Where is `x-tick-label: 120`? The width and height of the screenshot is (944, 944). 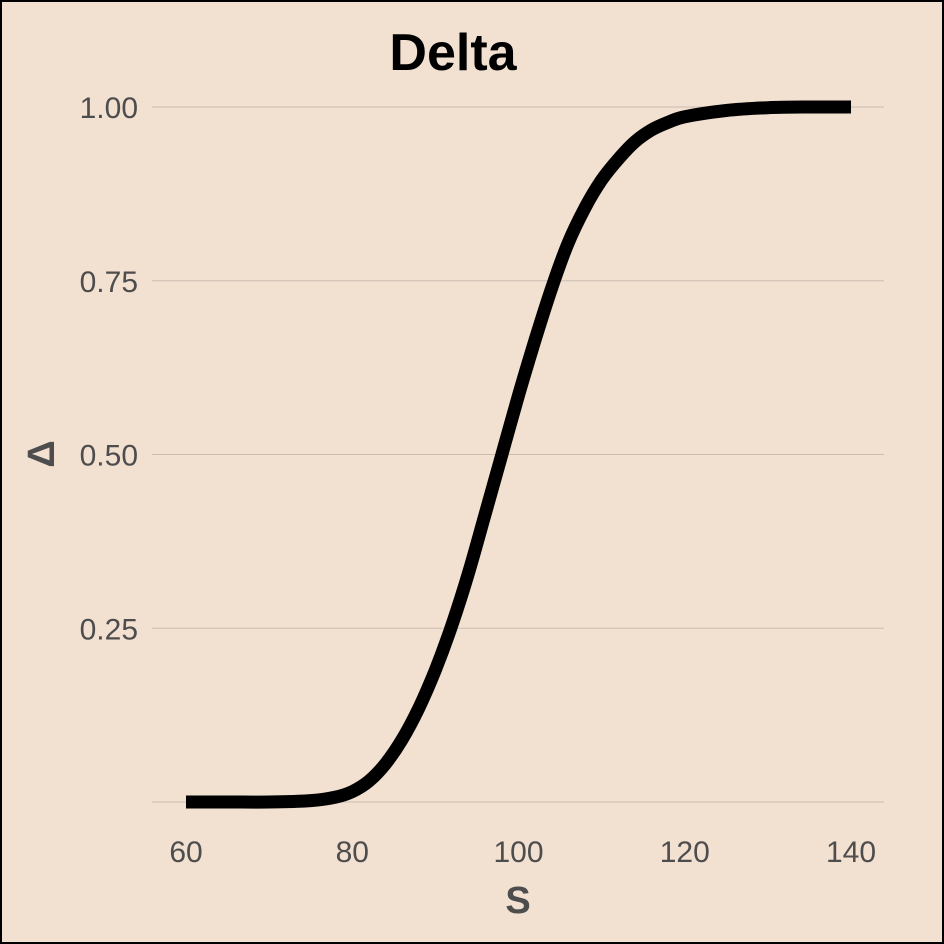 x-tick-label: 120 is located at coordinates (685, 852).